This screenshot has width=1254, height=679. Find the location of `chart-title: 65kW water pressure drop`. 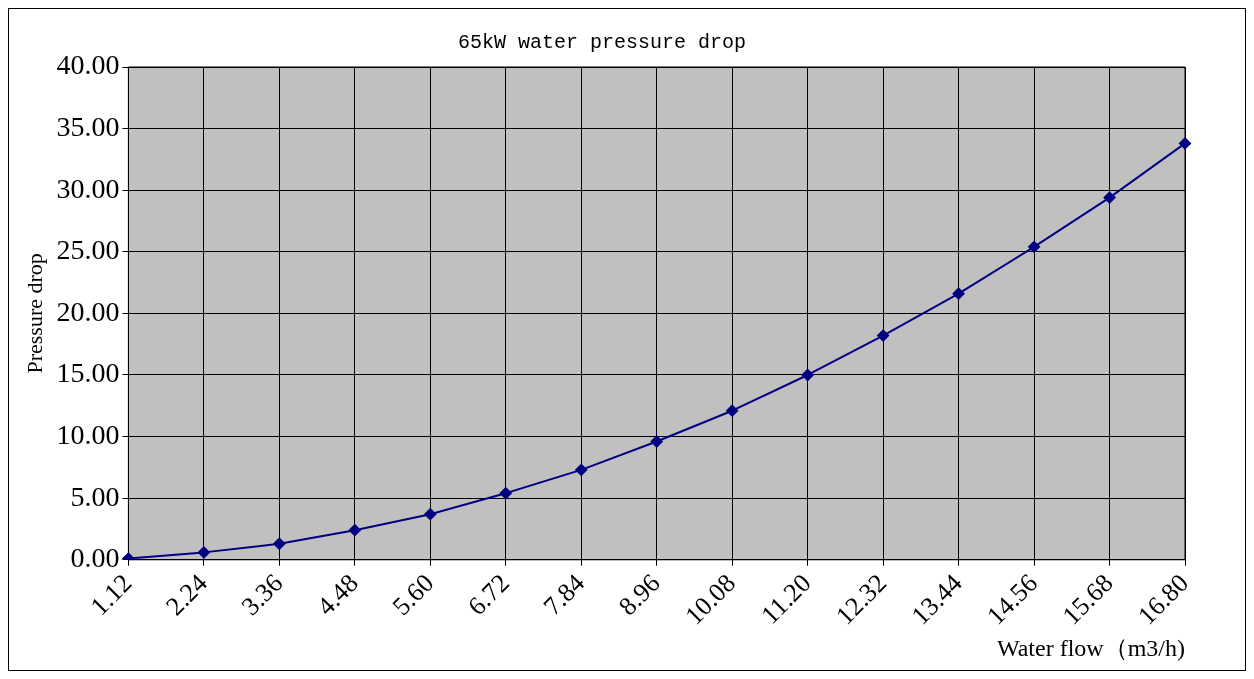

chart-title: 65kW water pressure drop is located at coordinates (602, 43).